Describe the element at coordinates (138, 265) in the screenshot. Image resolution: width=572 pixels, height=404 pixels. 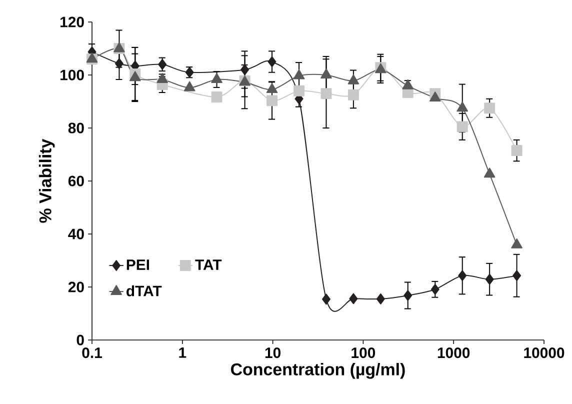
I see `legend-label: PEI` at that location.